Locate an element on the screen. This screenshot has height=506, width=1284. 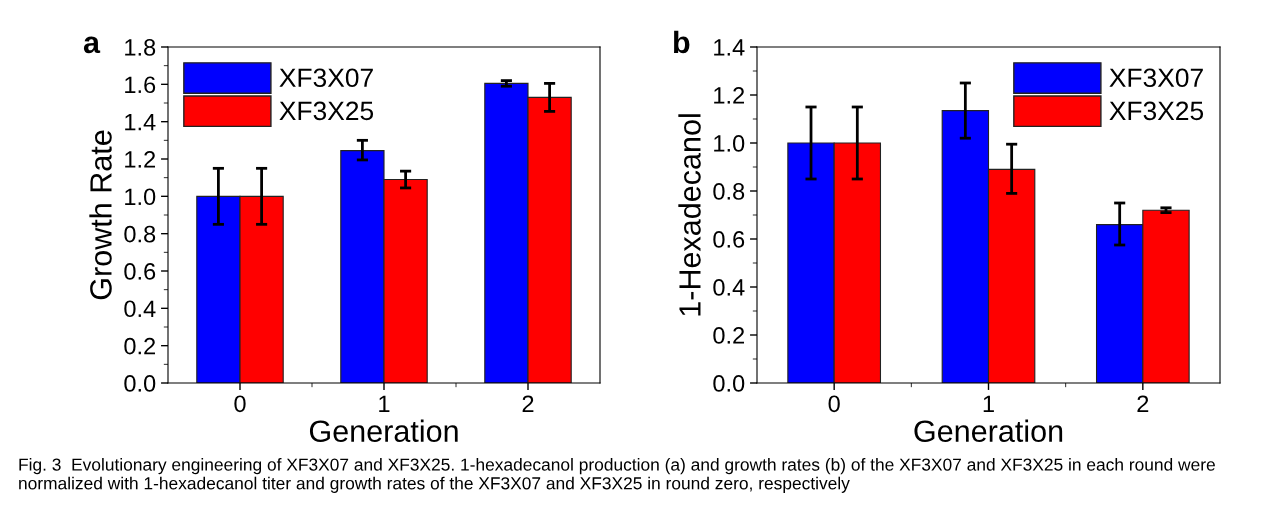
caption: Fig. 3 Evolutionary engineering of XF3X07 and XF3X25. 1-hexadecanol production (a) and growth rates (b) of the XF3X07 and XF3X25 in each round were normalized with 1-hexadecanol titer and growth rates of the XF3X07 and XF3X25 in round zero, respectively is located at coordinates (617, 475).